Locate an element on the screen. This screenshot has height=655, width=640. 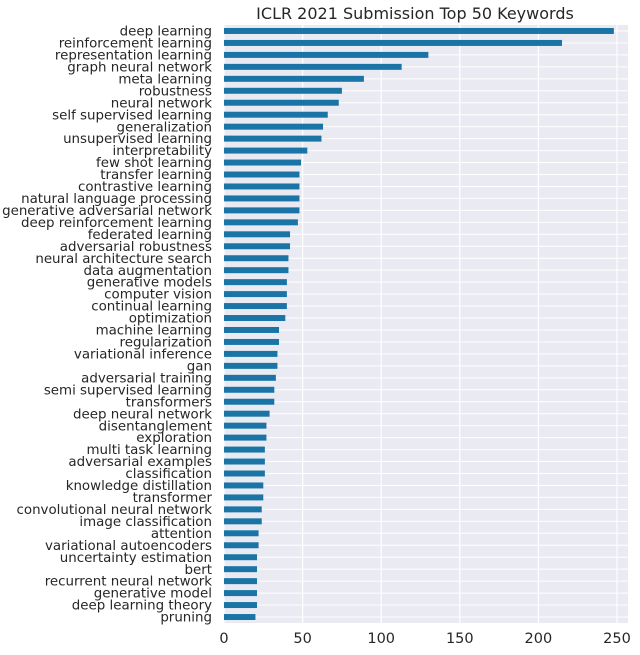
category-label: exploration is located at coordinates (174, 438).